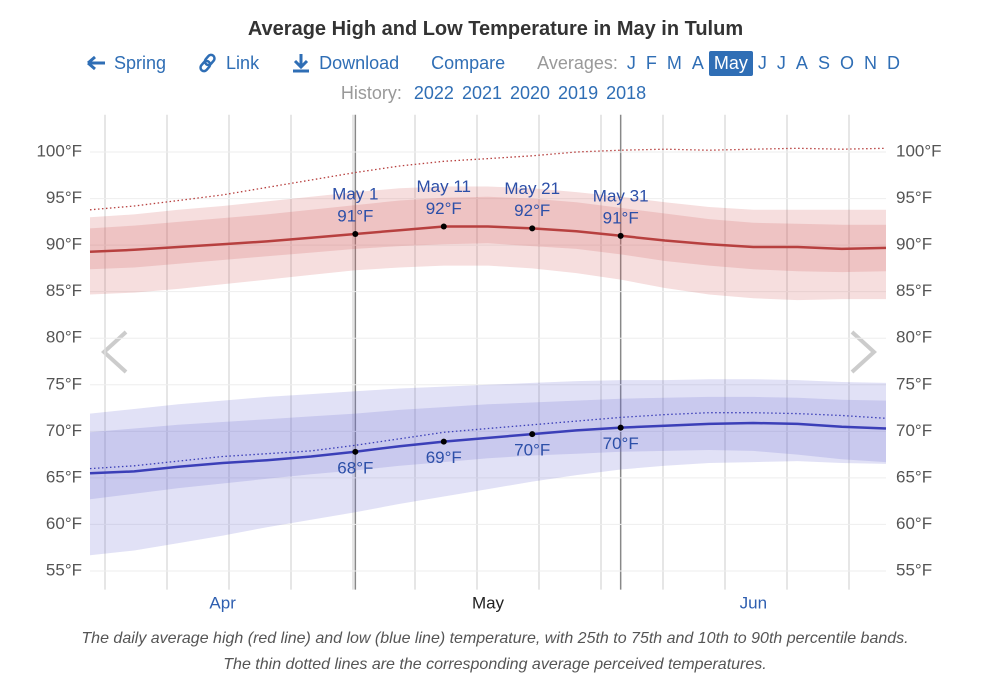 This screenshot has width=991, height=695. Describe the element at coordinates (914, 337) in the screenshot. I see `y-tick-label-right: 80°F` at that location.